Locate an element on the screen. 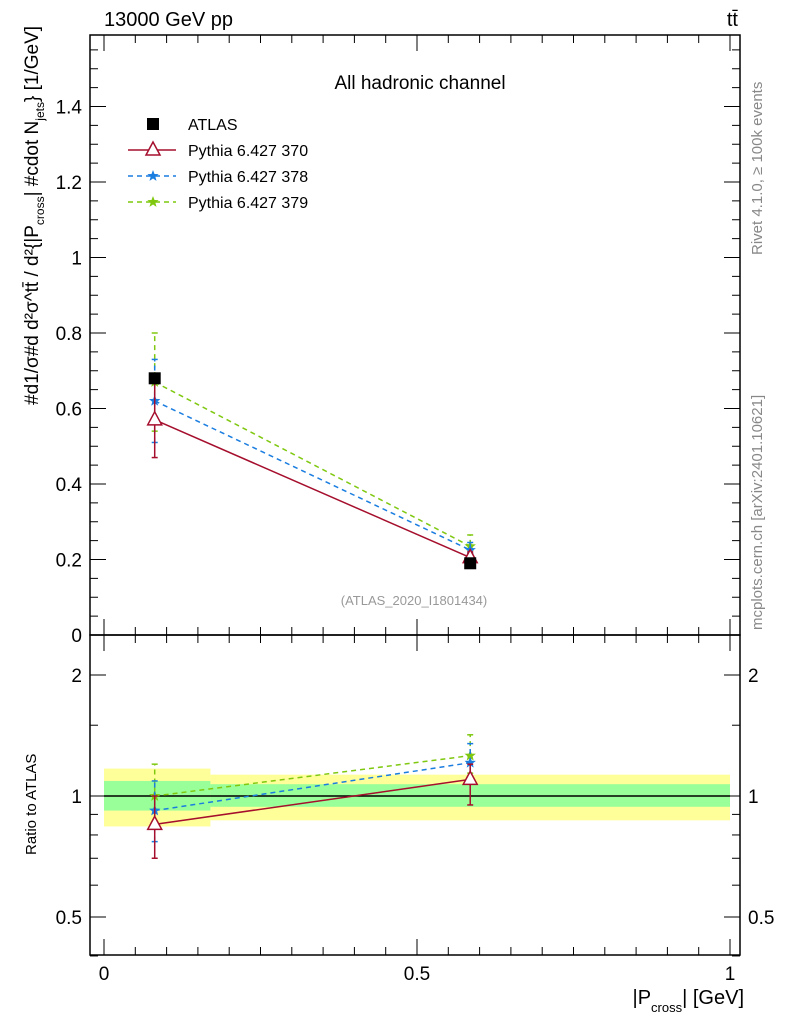 This screenshot has height=1024, width=786. ratio-pythia-378-point is located at coordinates (470, 762).